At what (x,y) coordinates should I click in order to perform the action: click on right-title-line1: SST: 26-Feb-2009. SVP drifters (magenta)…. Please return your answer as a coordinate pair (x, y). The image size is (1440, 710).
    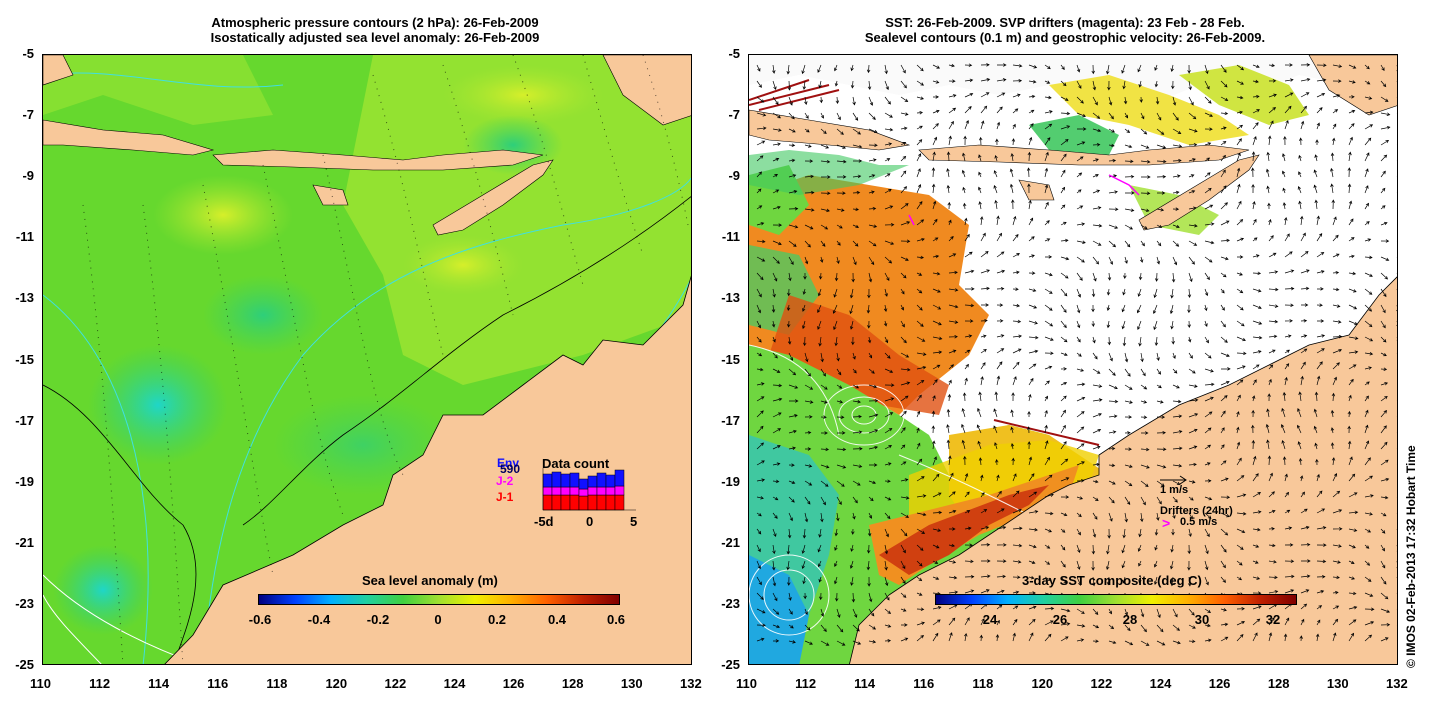
    Looking at the image, I should click on (1065, 22).